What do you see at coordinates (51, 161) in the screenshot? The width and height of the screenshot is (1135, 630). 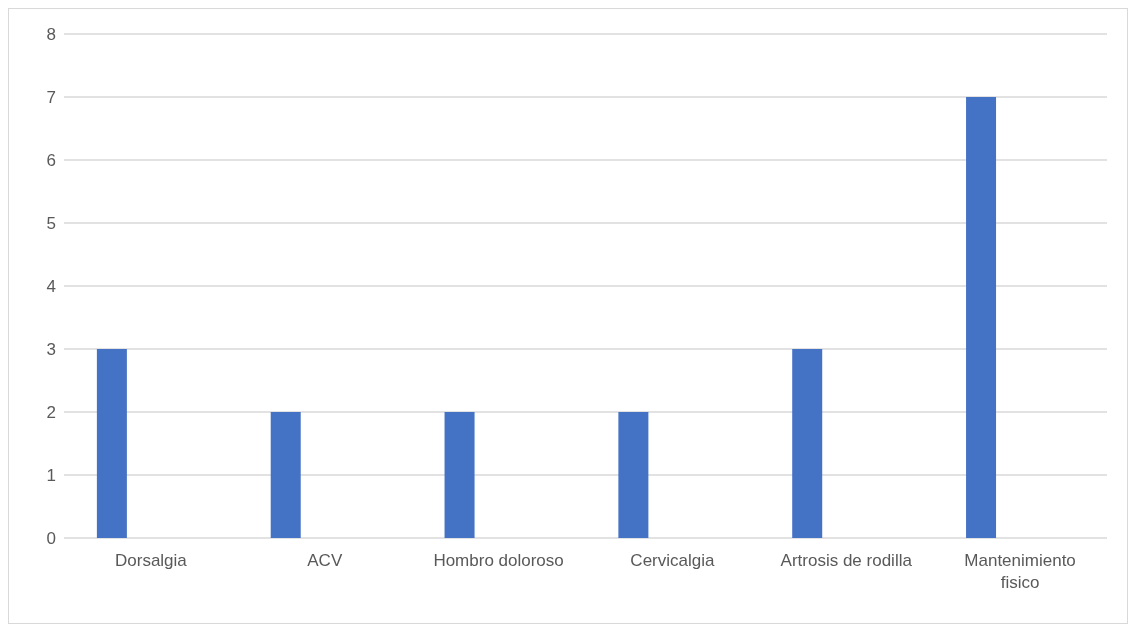 I see `y-tick-label: 6` at bounding box center [51, 161].